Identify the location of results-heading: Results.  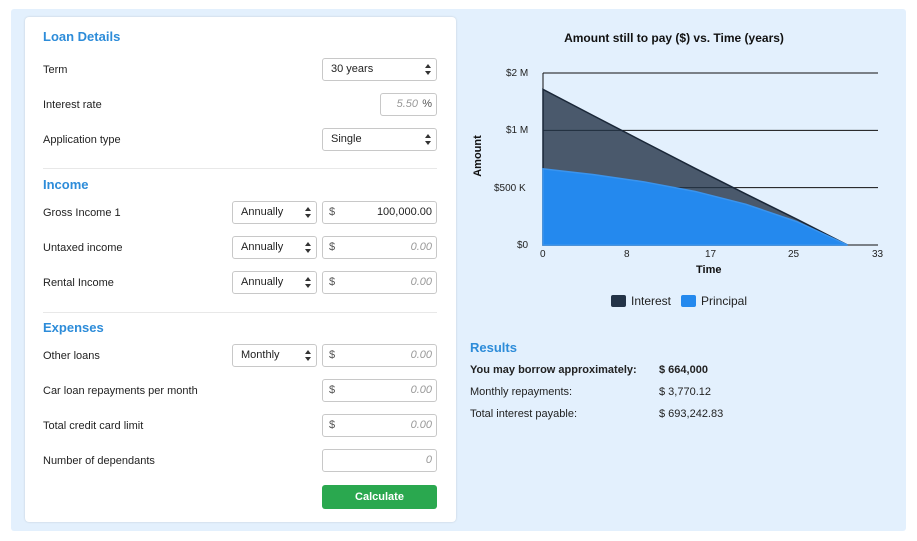
(493, 347).